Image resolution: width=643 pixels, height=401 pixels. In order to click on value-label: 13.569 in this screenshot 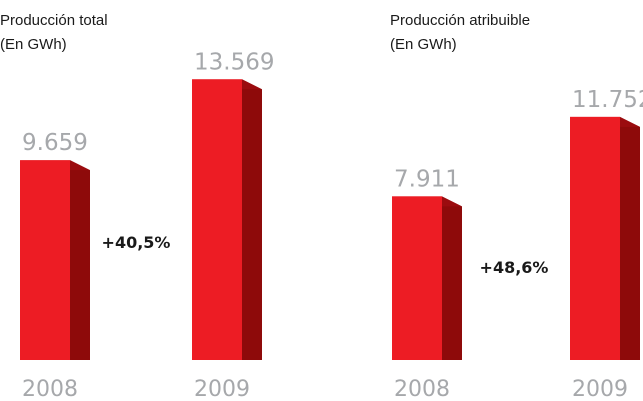, I will do `click(234, 62)`.